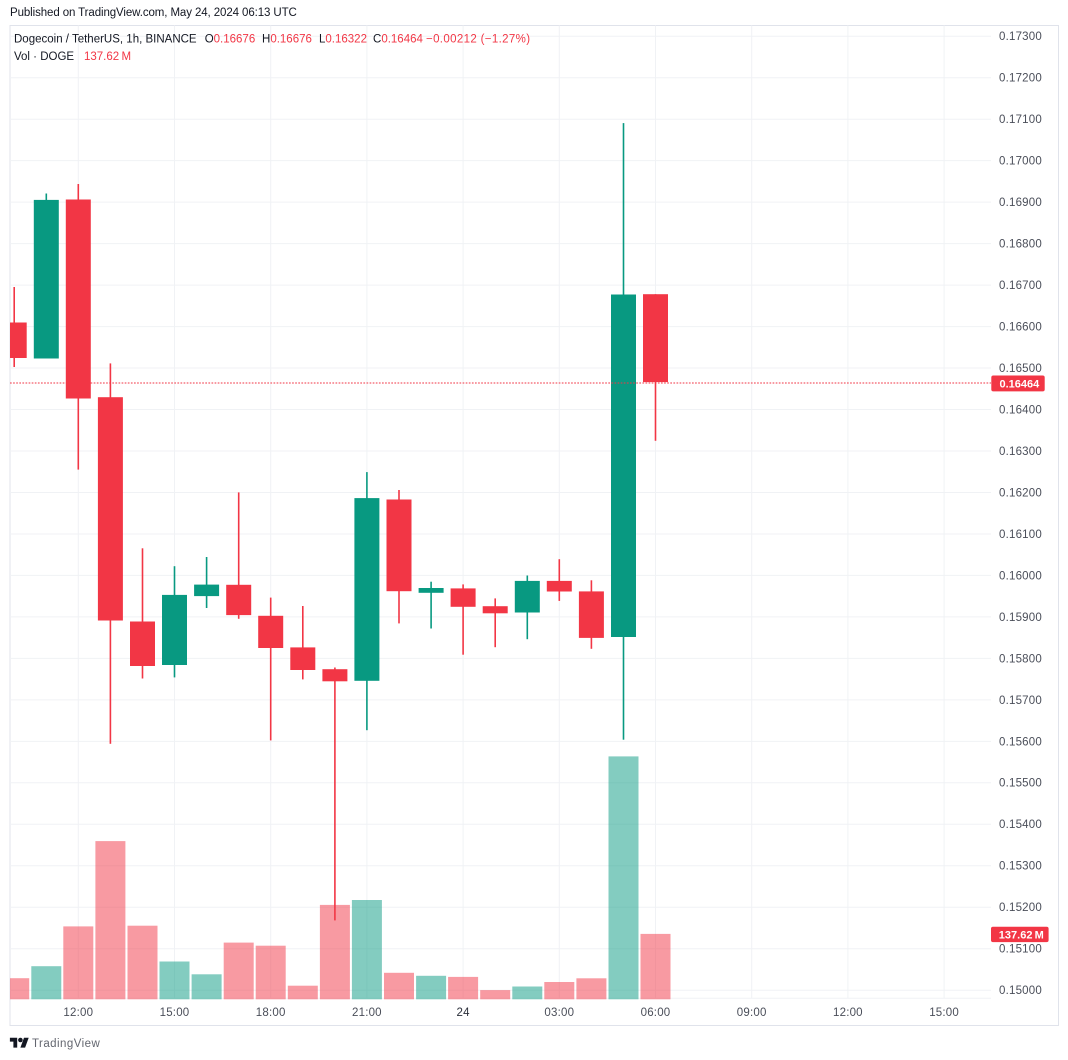 This screenshot has height=1060, width=1068. I want to click on svg-text: 0.16000, so click(1020, 576).